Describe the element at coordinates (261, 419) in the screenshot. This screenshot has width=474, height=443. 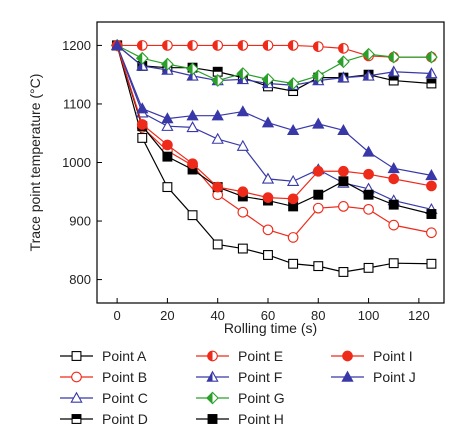
I see `legend-label: Point H` at that location.